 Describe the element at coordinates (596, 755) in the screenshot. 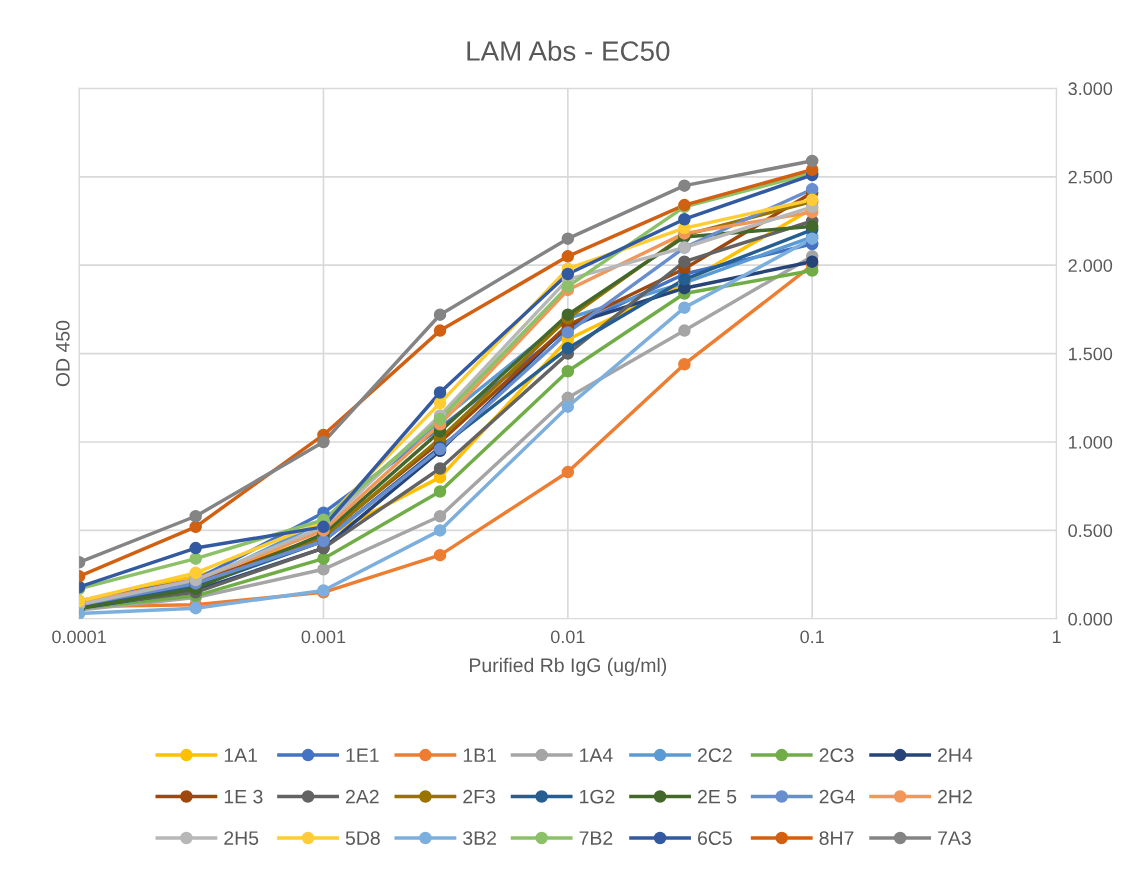

I see `legend-label: 1A4` at that location.